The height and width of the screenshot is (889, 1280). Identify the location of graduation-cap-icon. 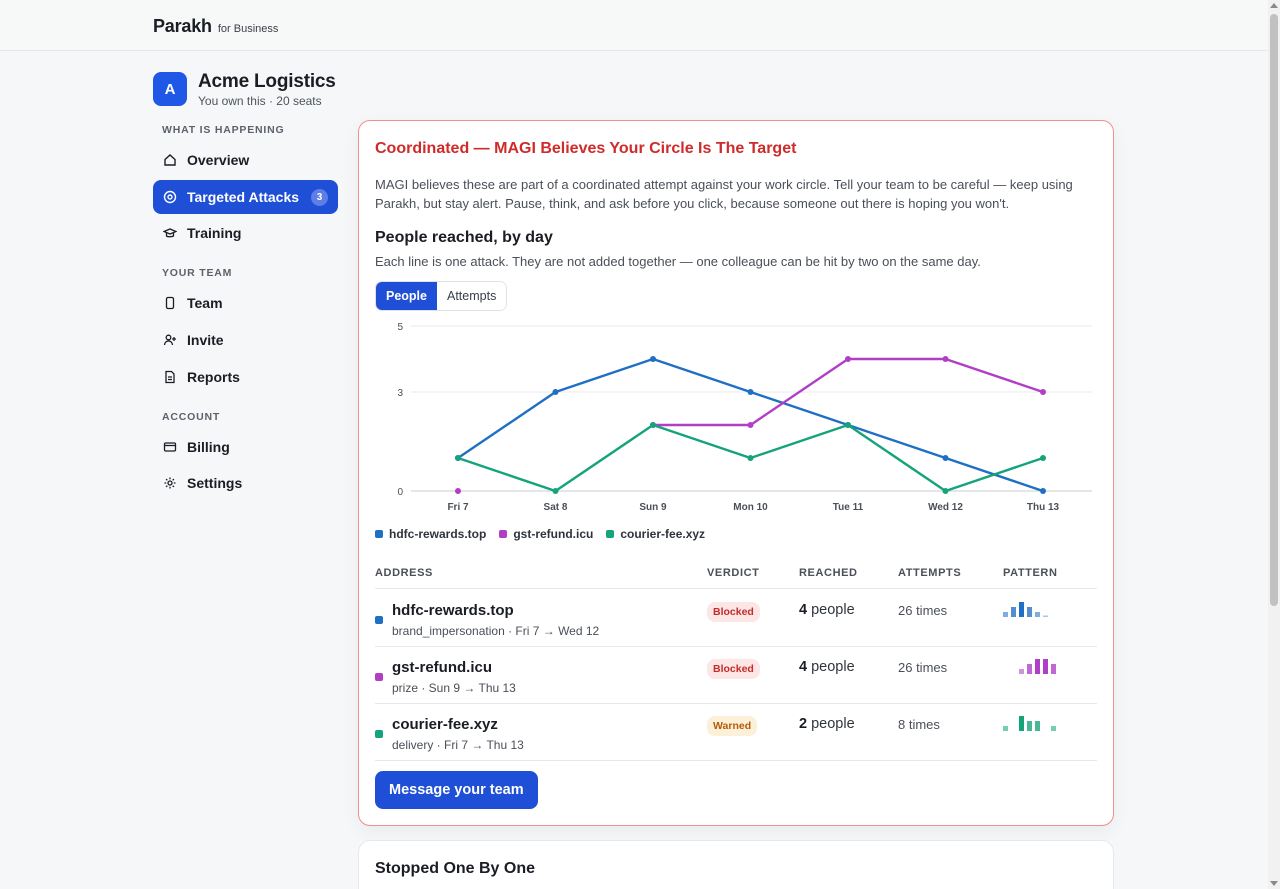
(170, 233).